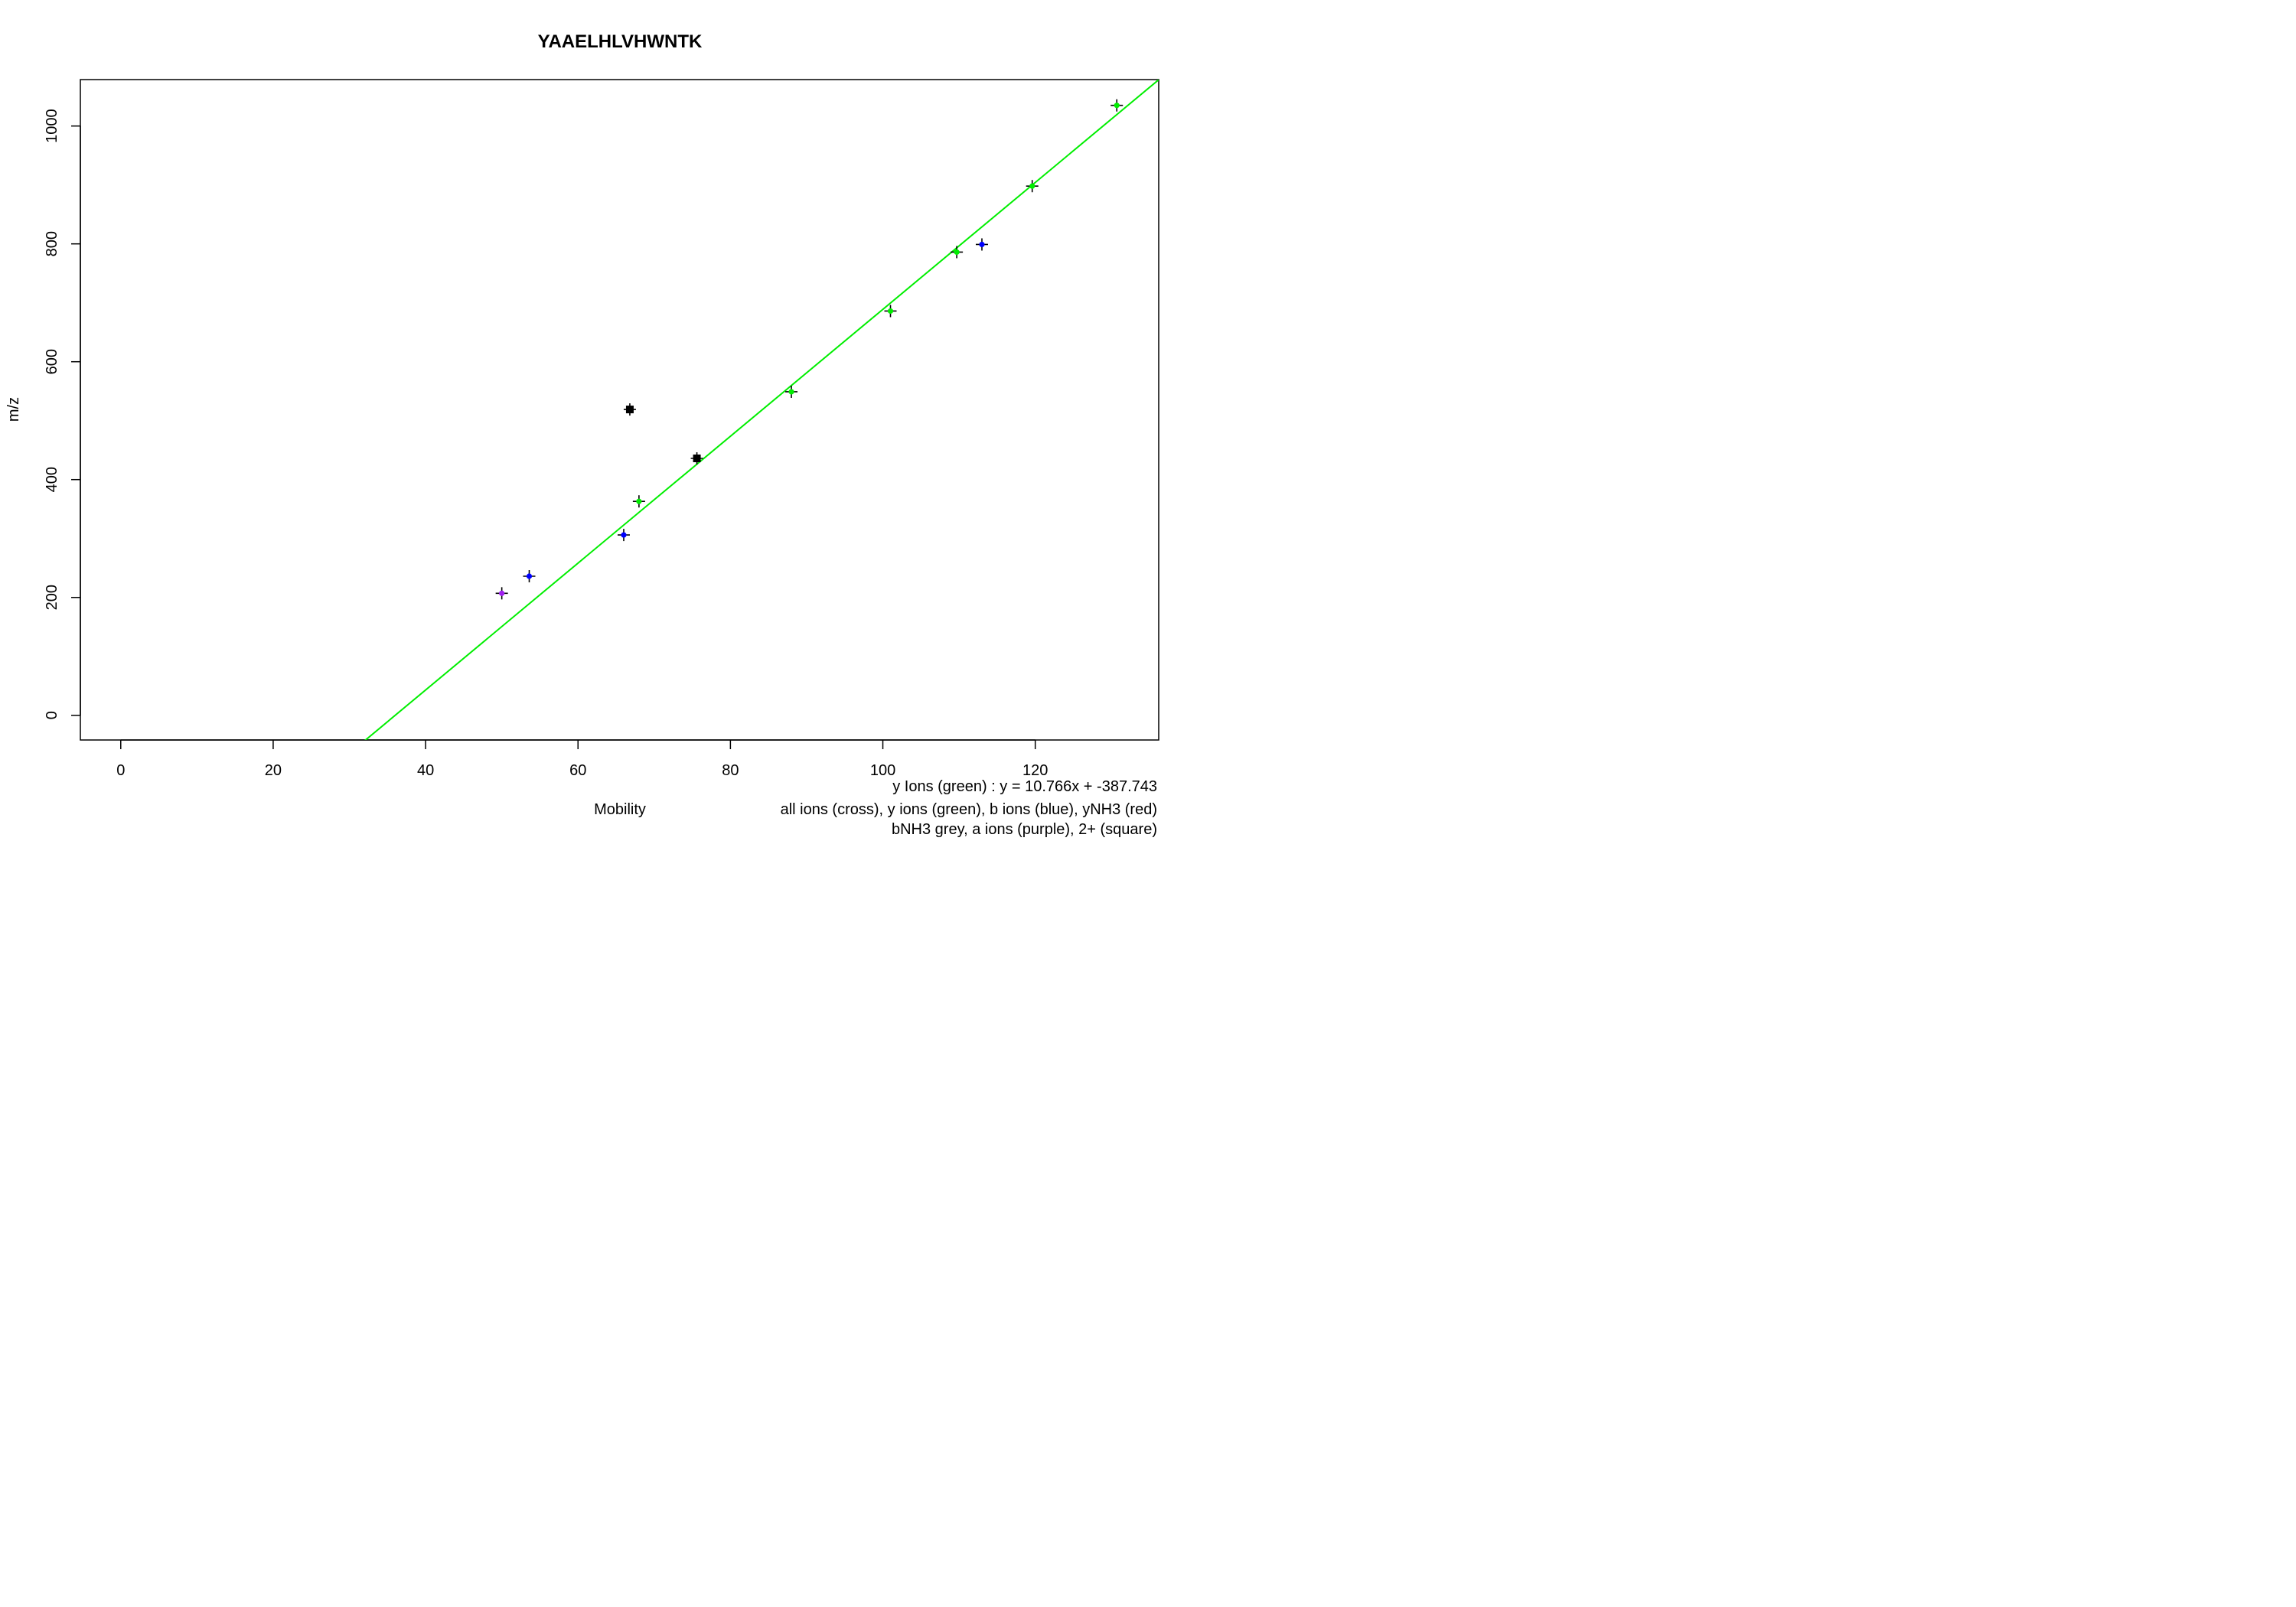  Describe the element at coordinates (52, 243) in the screenshot. I see `y-tick-label: 800` at that location.